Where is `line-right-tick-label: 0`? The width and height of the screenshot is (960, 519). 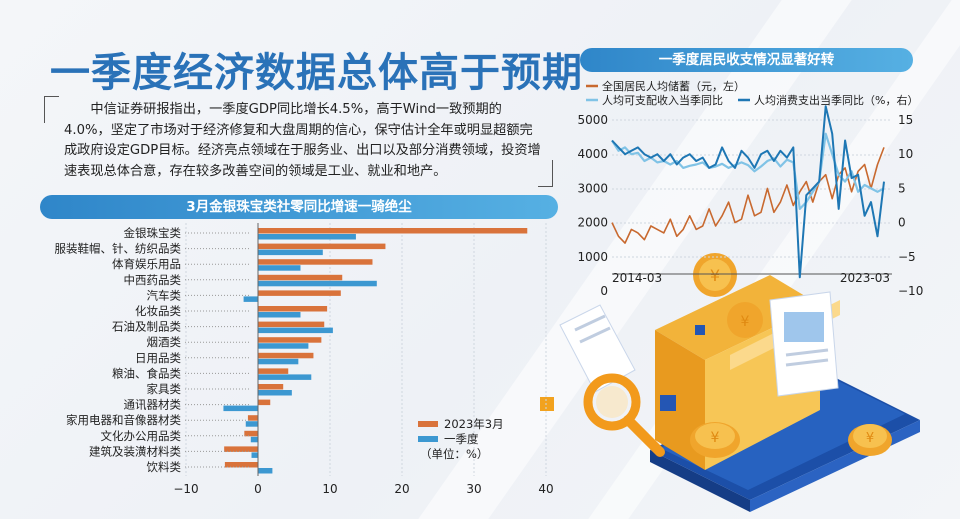 line-right-tick-label: 0 is located at coordinates (902, 223).